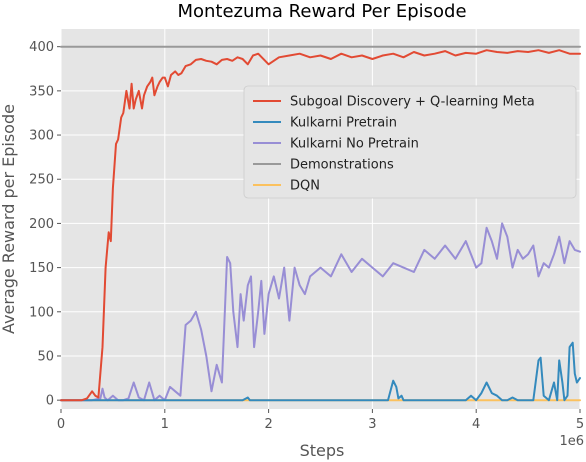  I want to click on x-tick-label: 5, so click(580, 424).